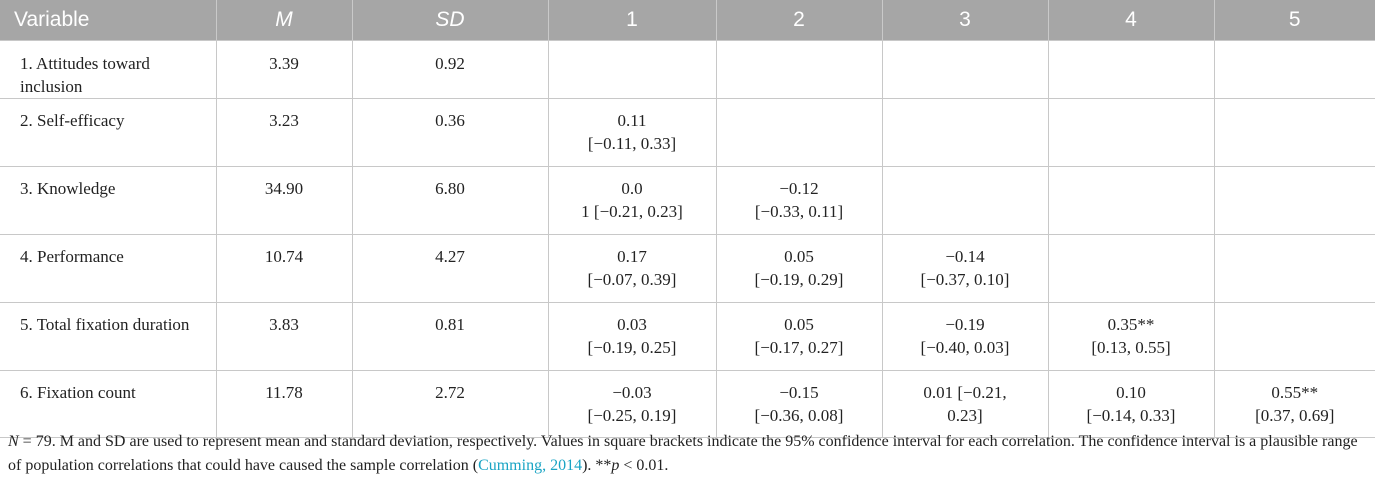  Describe the element at coordinates (13, 441) in the screenshot. I see `n-symbol: N` at that location.